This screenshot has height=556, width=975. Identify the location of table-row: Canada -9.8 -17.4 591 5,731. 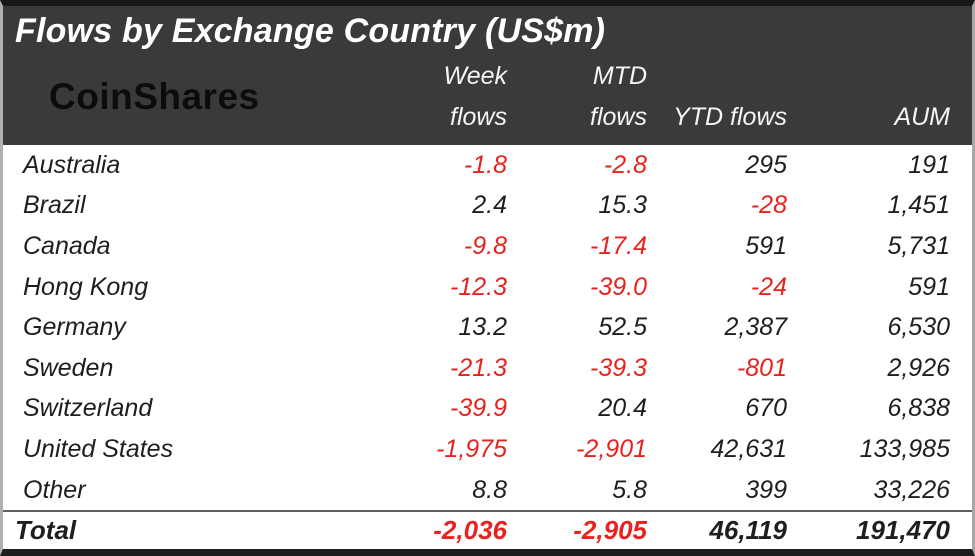
(487, 246).